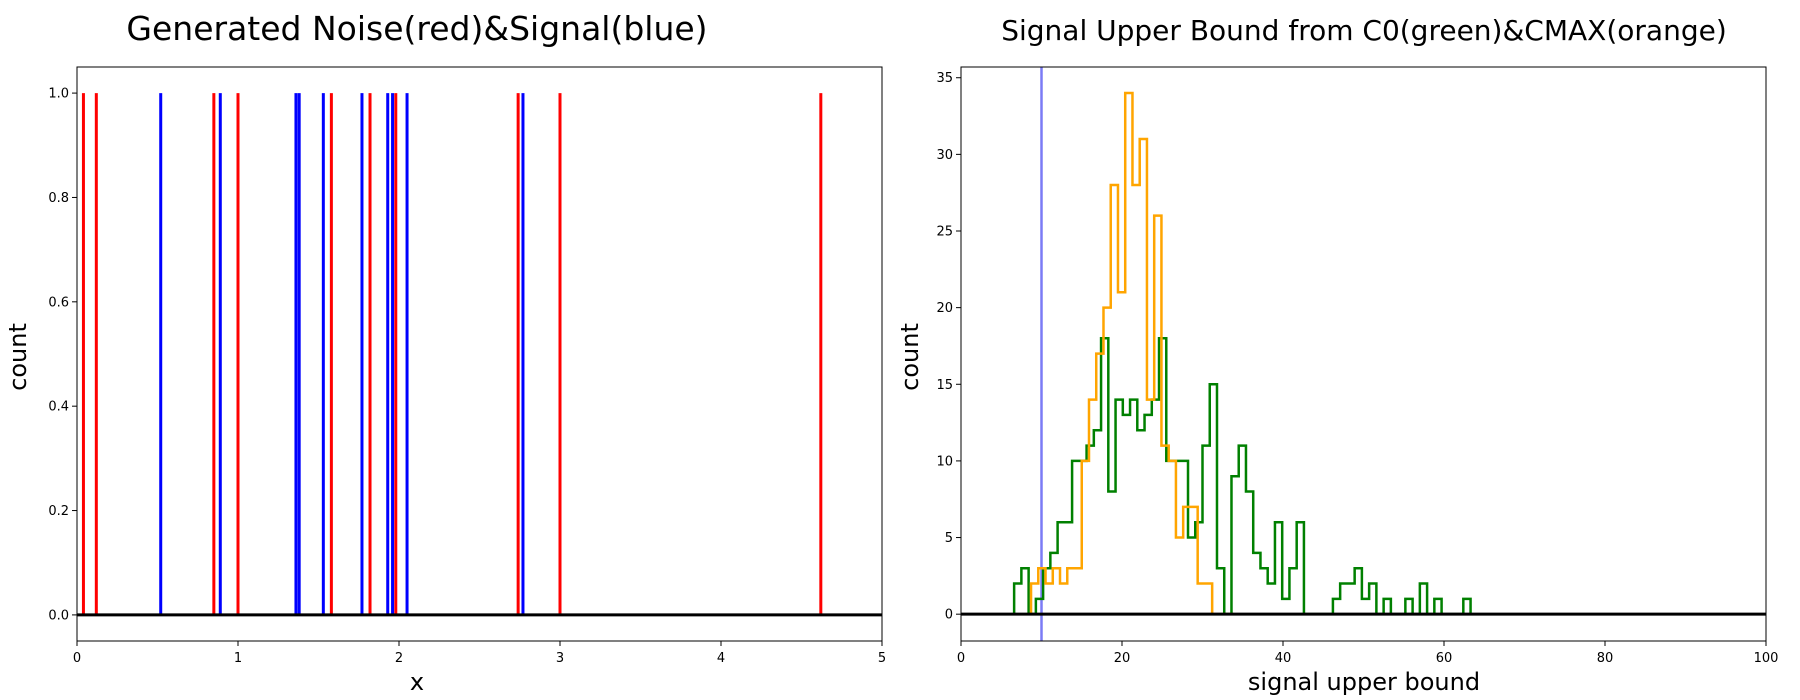 The image size is (1800, 700). What do you see at coordinates (721, 658) in the screenshot?
I see `noise-signal-xtick-label: 4` at bounding box center [721, 658].